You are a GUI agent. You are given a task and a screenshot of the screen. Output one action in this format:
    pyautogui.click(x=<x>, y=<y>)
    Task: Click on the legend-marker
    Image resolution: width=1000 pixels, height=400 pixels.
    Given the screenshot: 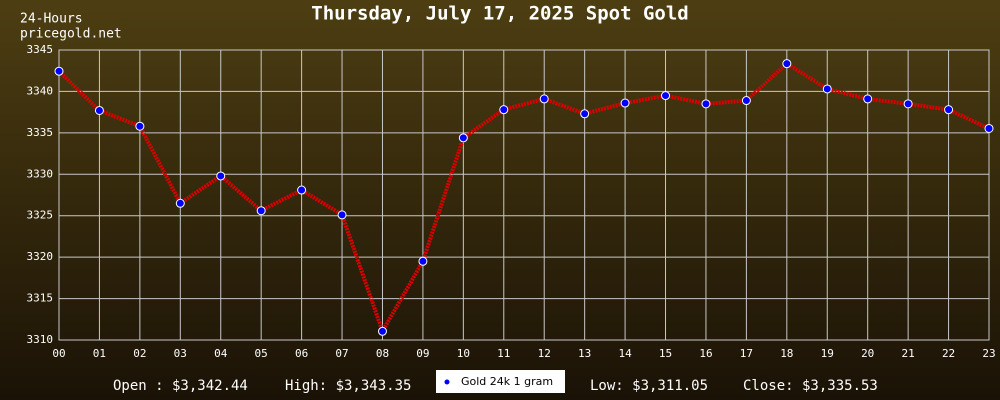 What is the action you would take?
    pyautogui.click(x=447, y=382)
    